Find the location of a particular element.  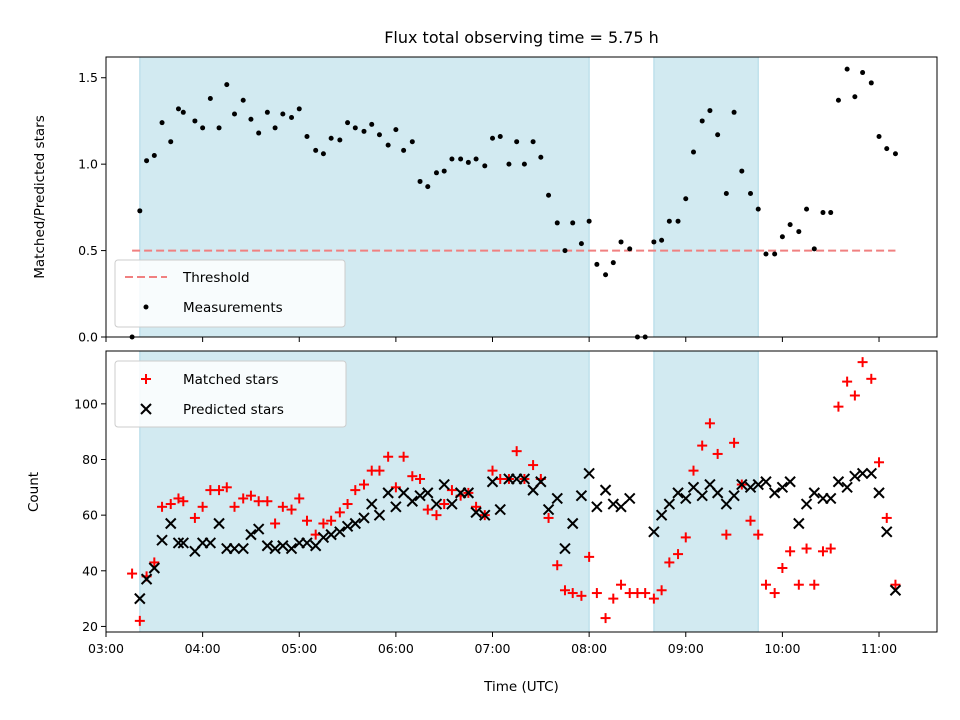

predicted-legend-marker is located at coordinates (146, 409).